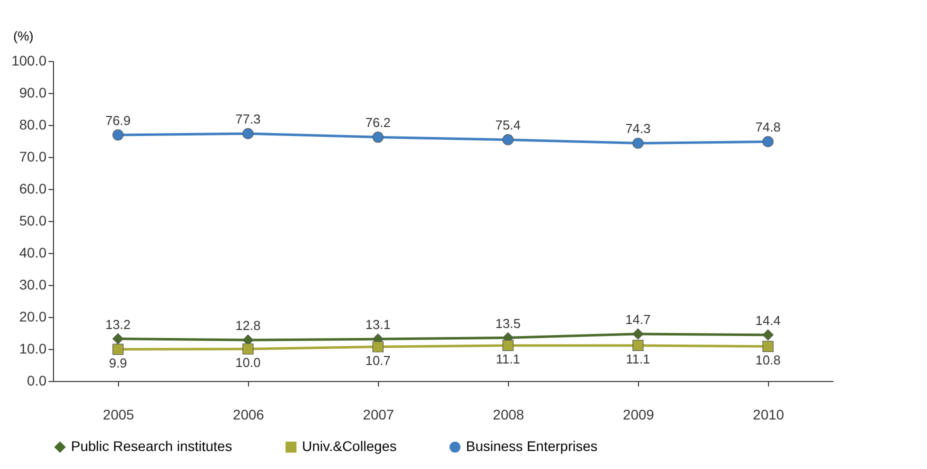  What do you see at coordinates (151, 446) in the screenshot?
I see `legend-label: Public Research institutes` at bounding box center [151, 446].